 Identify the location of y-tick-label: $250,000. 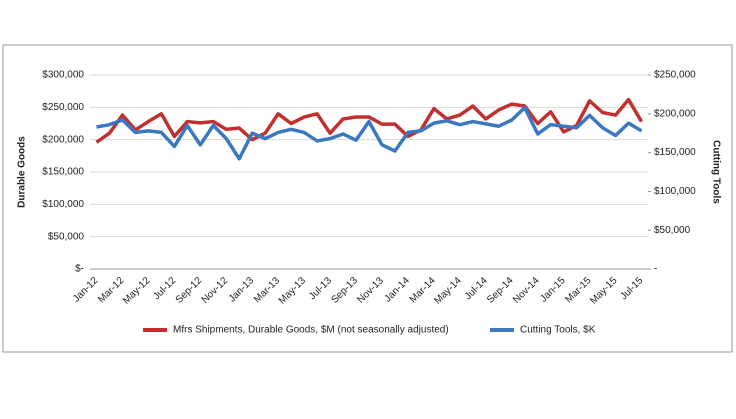
(63, 107).